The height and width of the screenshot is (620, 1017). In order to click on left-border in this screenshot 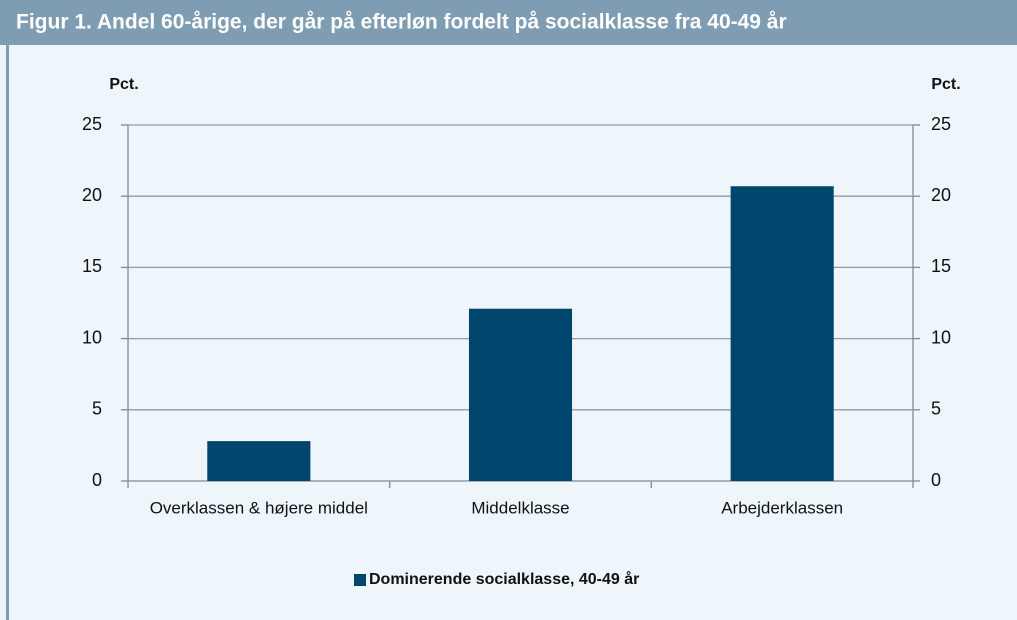, I will do `click(7, 332)`.